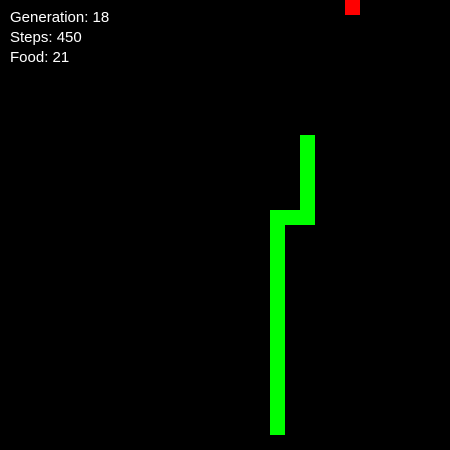 The height and width of the screenshot is (450, 450). What do you see at coordinates (60, 17) in the screenshot?
I see `generation-counter: Generation: 18` at bounding box center [60, 17].